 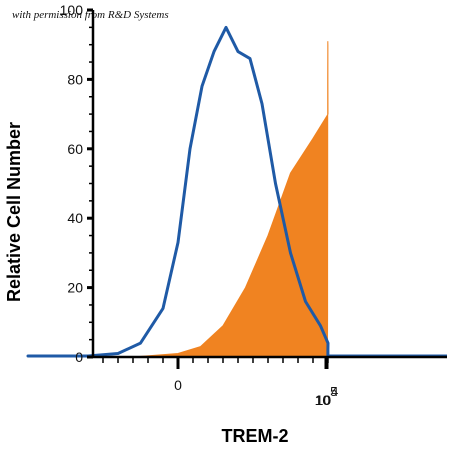 I want to click on y-tick-label: 40, so click(x=75, y=218).